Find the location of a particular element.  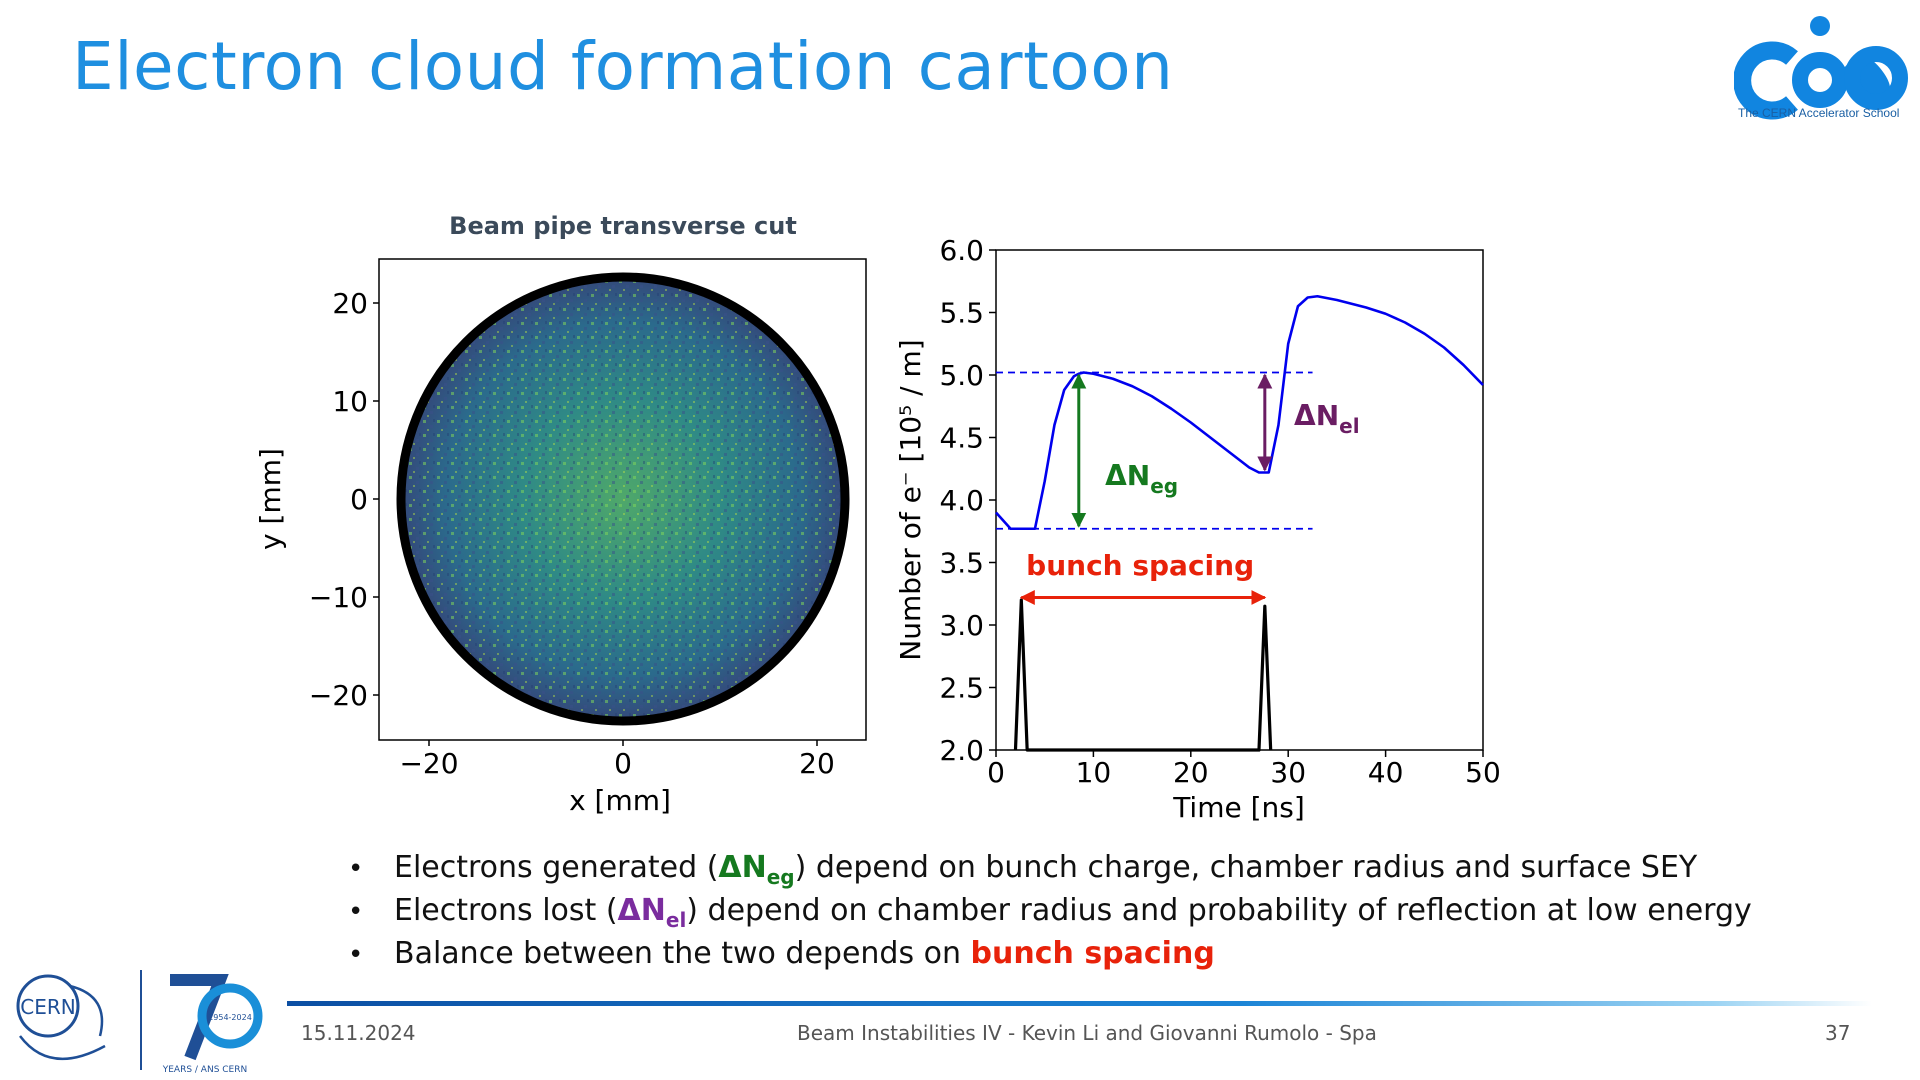

left-ytick: 20 is located at coordinates (350, 303).